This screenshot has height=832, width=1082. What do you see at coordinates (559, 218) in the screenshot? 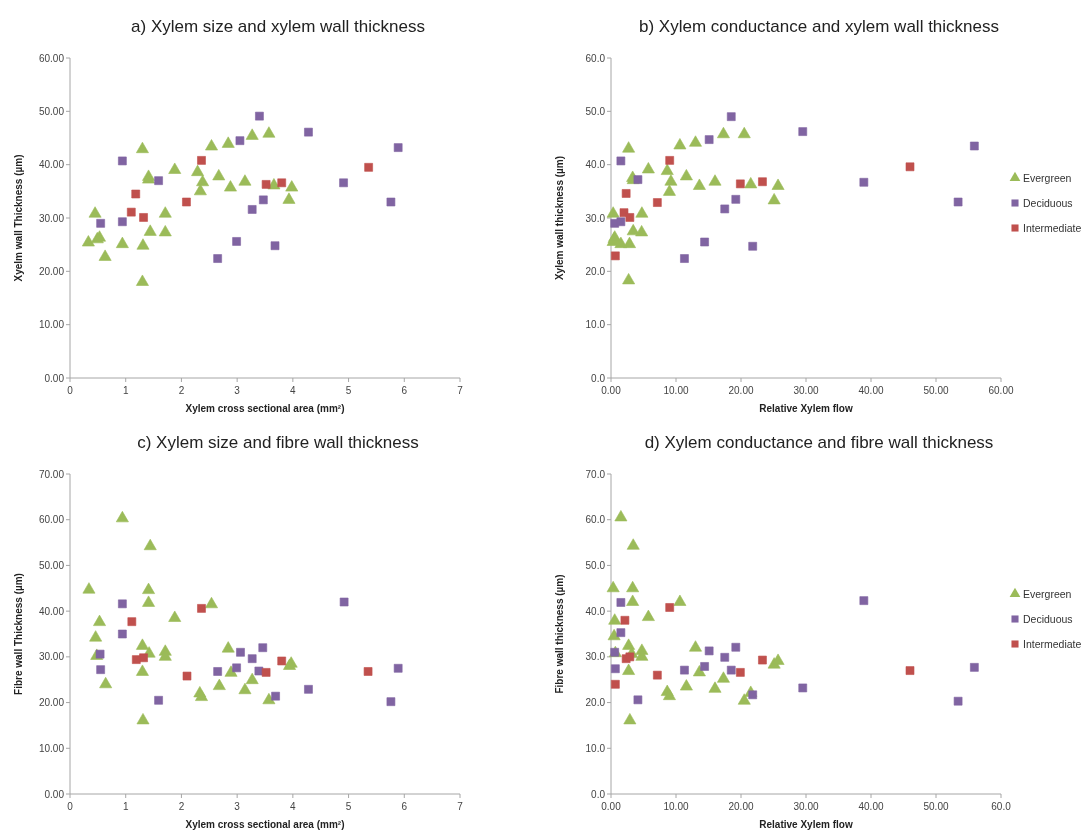
I see `y-axis-title: Xylem wall thickness (µm)` at bounding box center [559, 218].